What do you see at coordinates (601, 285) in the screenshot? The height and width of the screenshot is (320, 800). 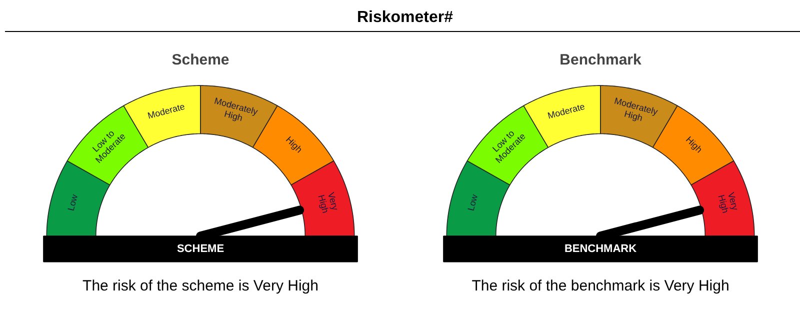 I see `text: The risk of the benchmark is Very High` at bounding box center [601, 285].